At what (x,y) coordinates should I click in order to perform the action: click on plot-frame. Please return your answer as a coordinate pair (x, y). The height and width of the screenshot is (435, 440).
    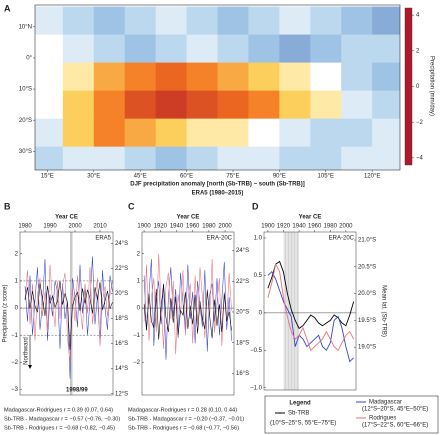
    Looking at the image, I should click on (66, 313).